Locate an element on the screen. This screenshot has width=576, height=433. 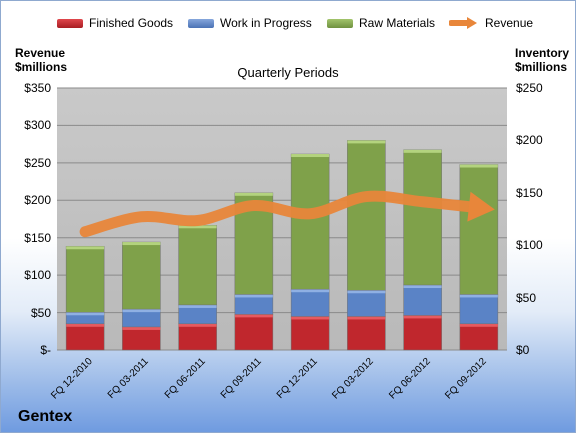
left-tick-label: $100 is located at coordinates (37, 275).